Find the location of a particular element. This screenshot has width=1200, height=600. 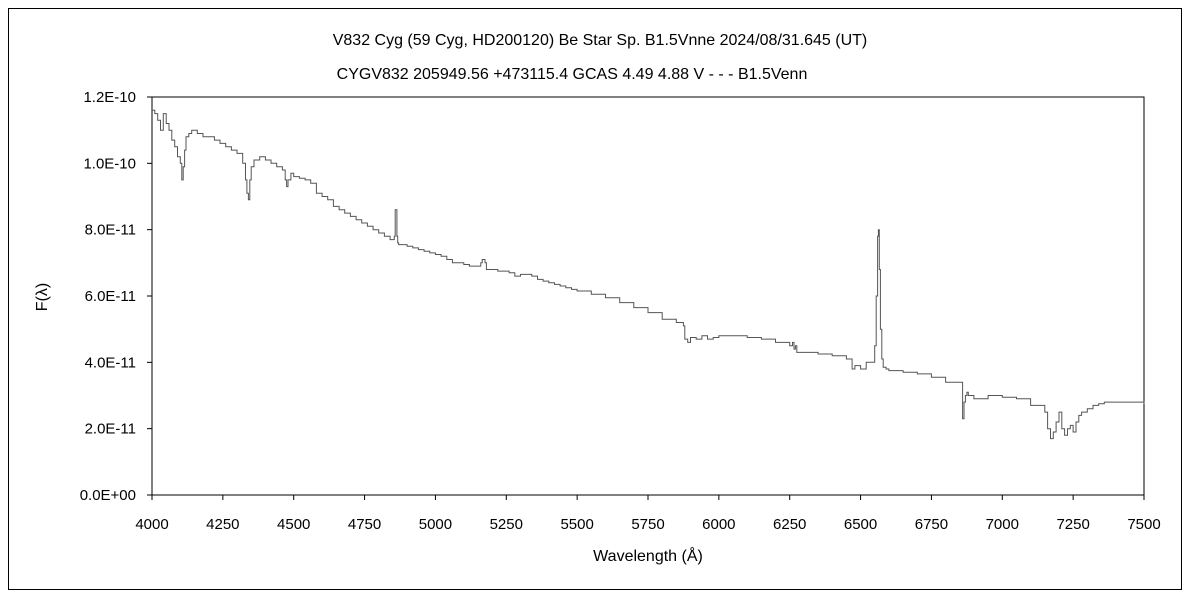

y-tick-label: 1.2E-10 is located at coordinates (109, 97).